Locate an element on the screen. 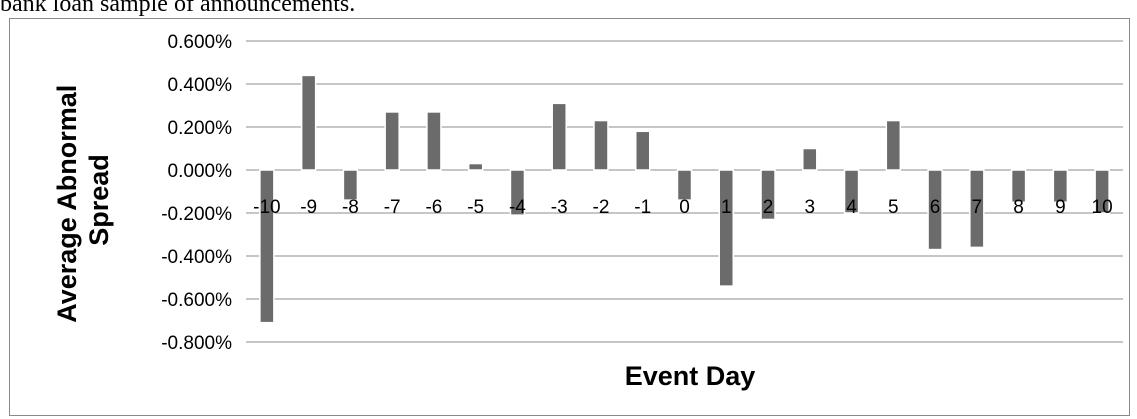 The width and height of the screenshot is (1137, 419). y-tick-label: -0.200% is located at coordinates (196, 214).